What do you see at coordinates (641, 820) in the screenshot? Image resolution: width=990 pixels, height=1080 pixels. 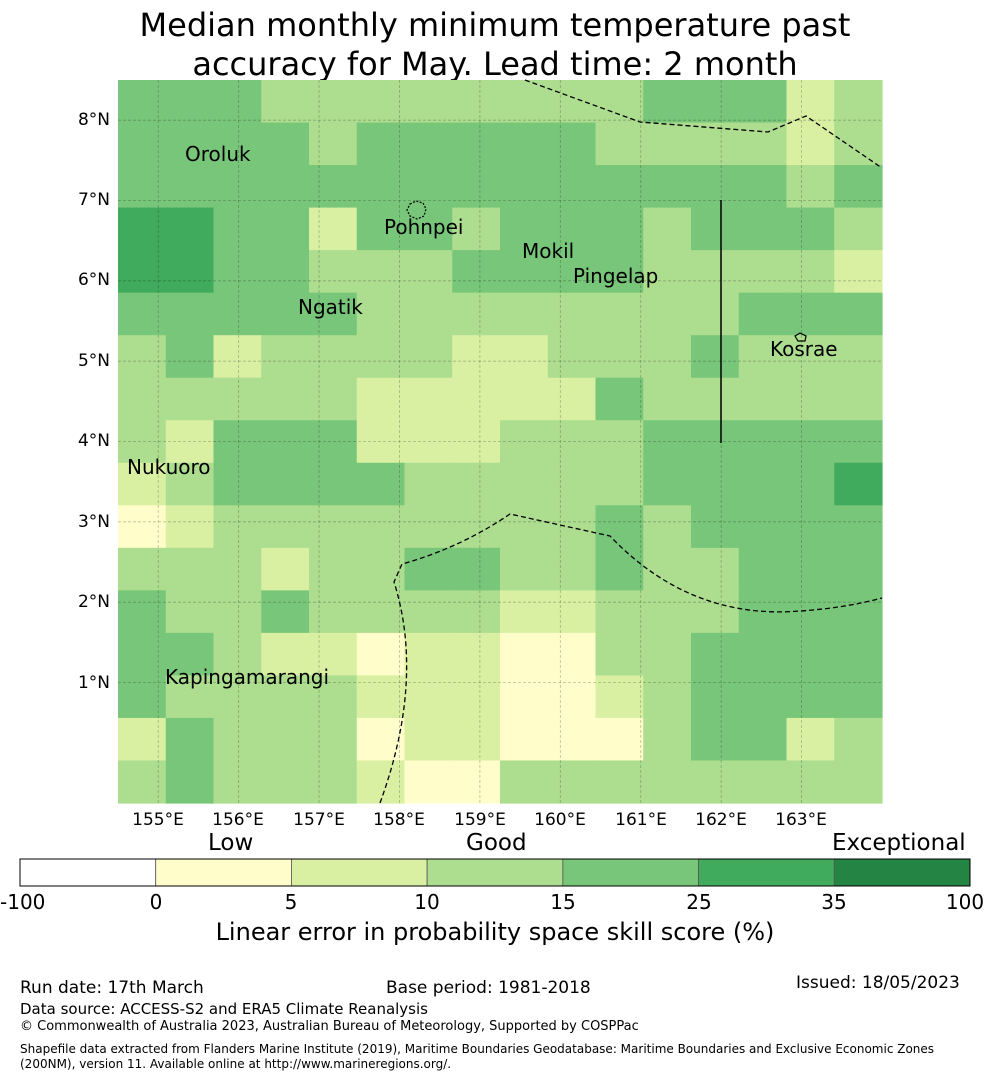 I see `lon-tick-161e: 161°E` at bounding box center [641, 820].